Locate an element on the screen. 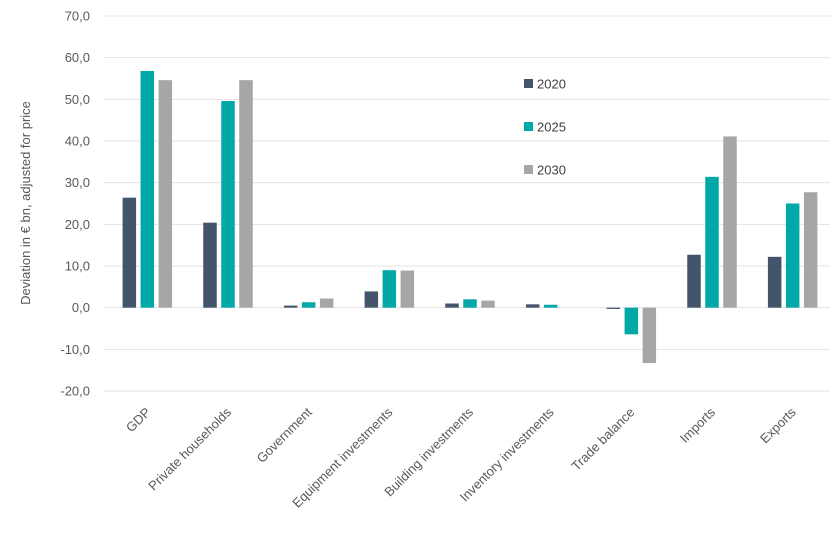  x-category-label: Trade balance is located at coordinates (602, 439).